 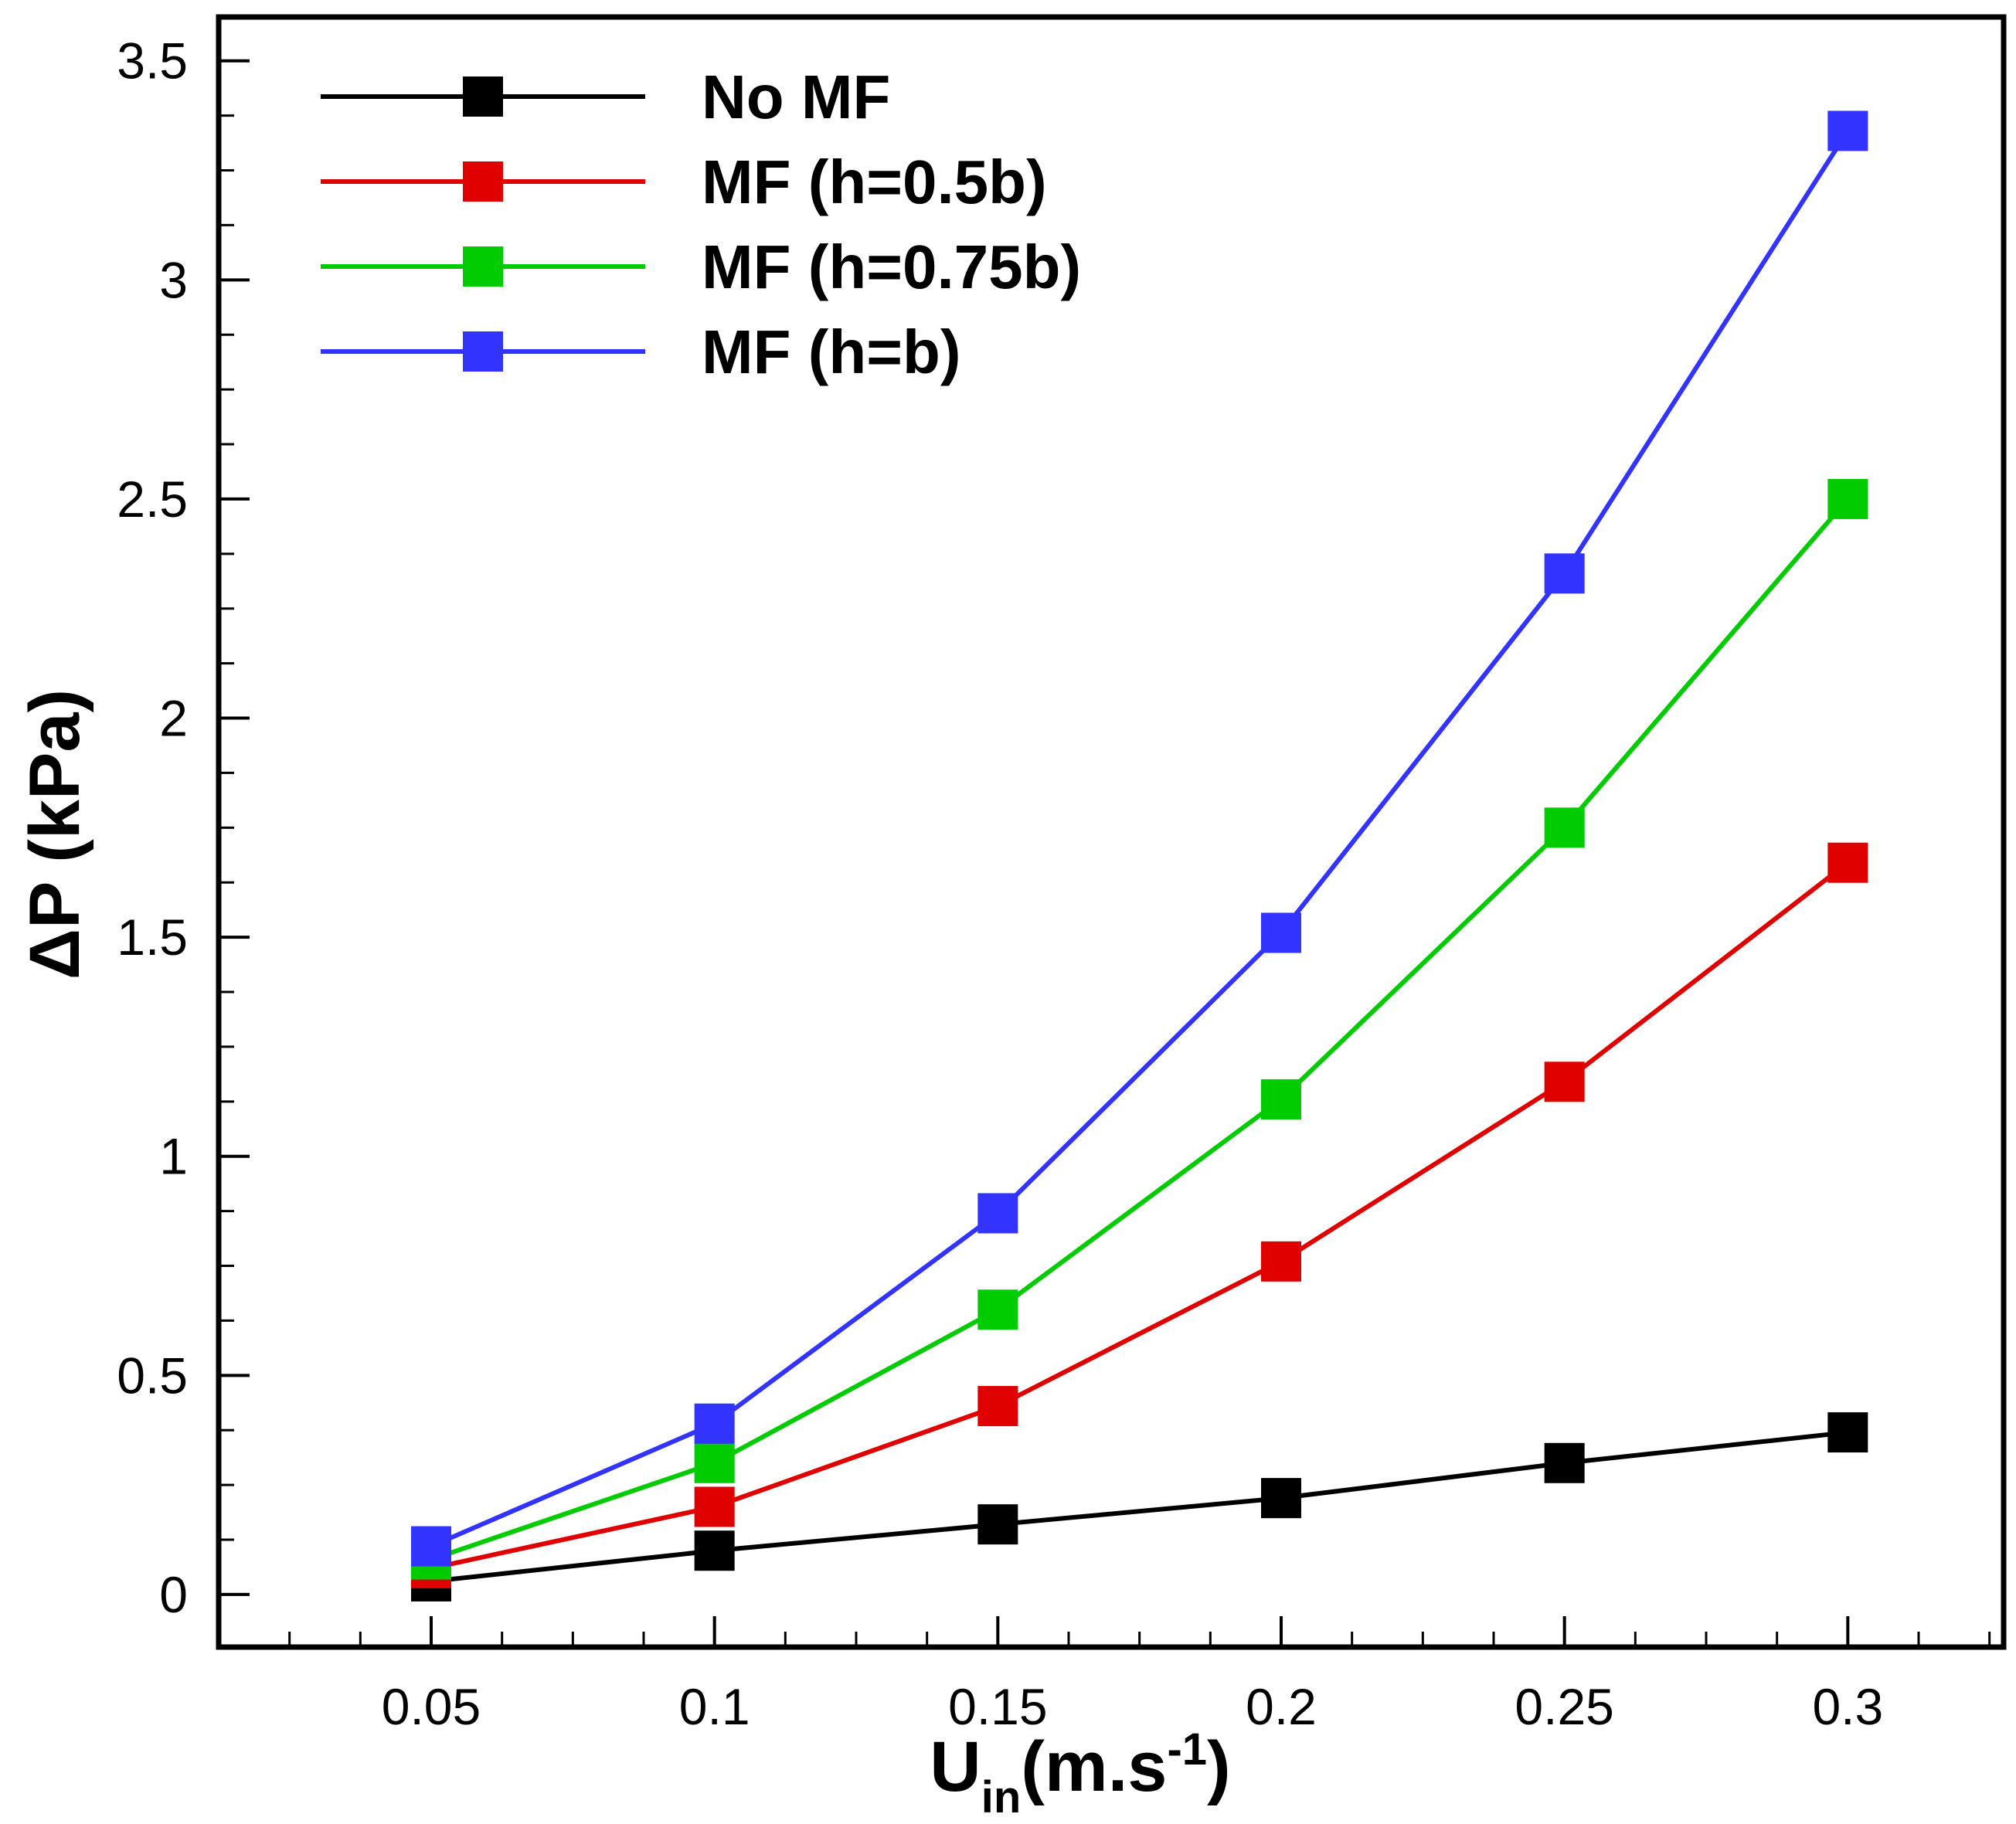 I want to click on x-tick-label: 0.2, so click(x=1281, y=1706).